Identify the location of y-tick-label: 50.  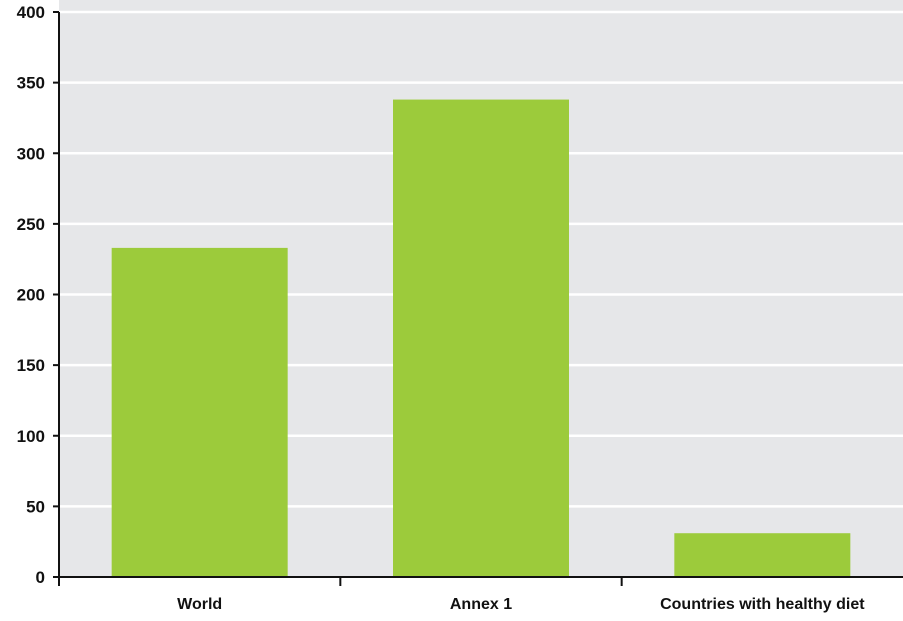
(35, 506).